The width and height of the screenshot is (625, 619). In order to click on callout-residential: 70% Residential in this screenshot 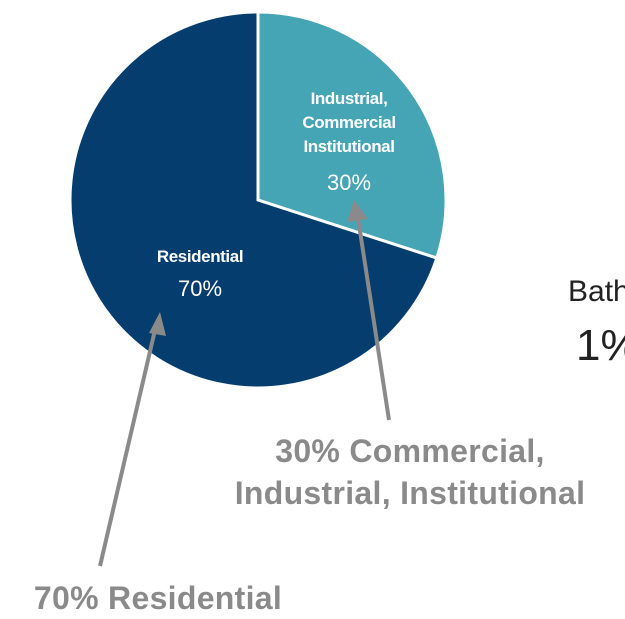, I will do `click(158, 598)`.